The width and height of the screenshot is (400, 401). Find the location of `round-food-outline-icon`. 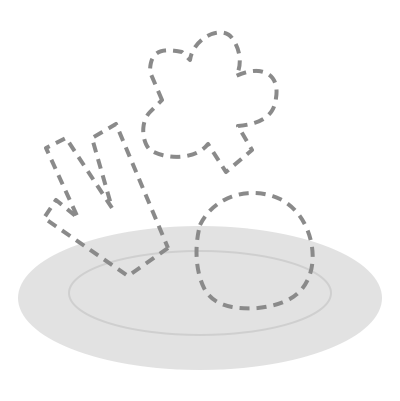

round-food-outline-icon is located at coordinates (254, 250).